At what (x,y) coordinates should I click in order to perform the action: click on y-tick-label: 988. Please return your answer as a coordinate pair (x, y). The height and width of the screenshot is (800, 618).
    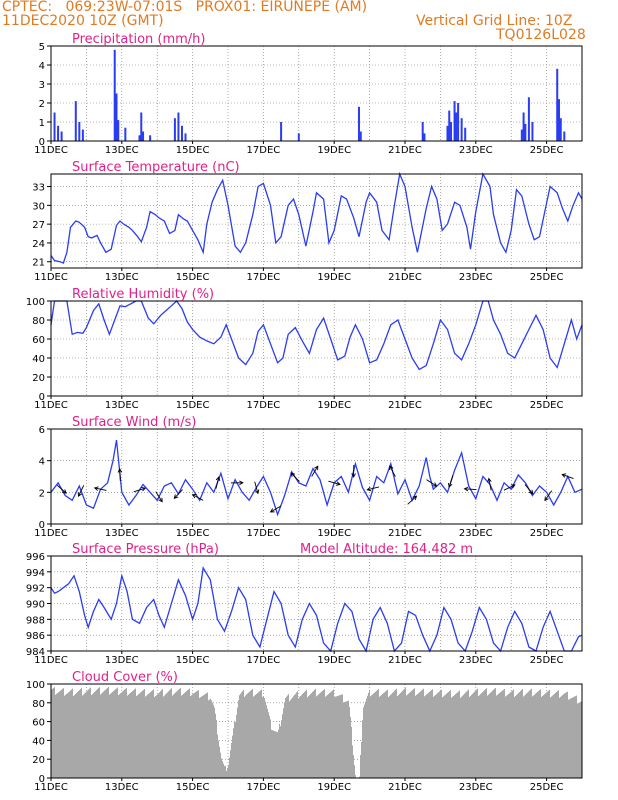
    Looking at the image, I should click on (35, 620).